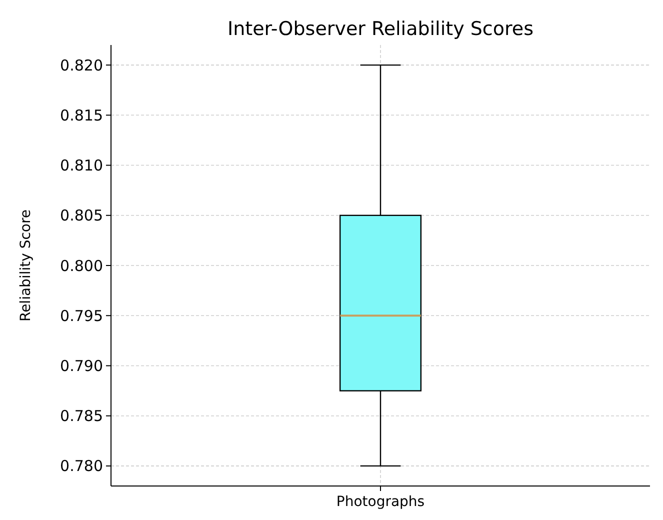 This screenshot has width=663, height=520. I want to click on x-tick-label: Photographs, so click(380, 502).